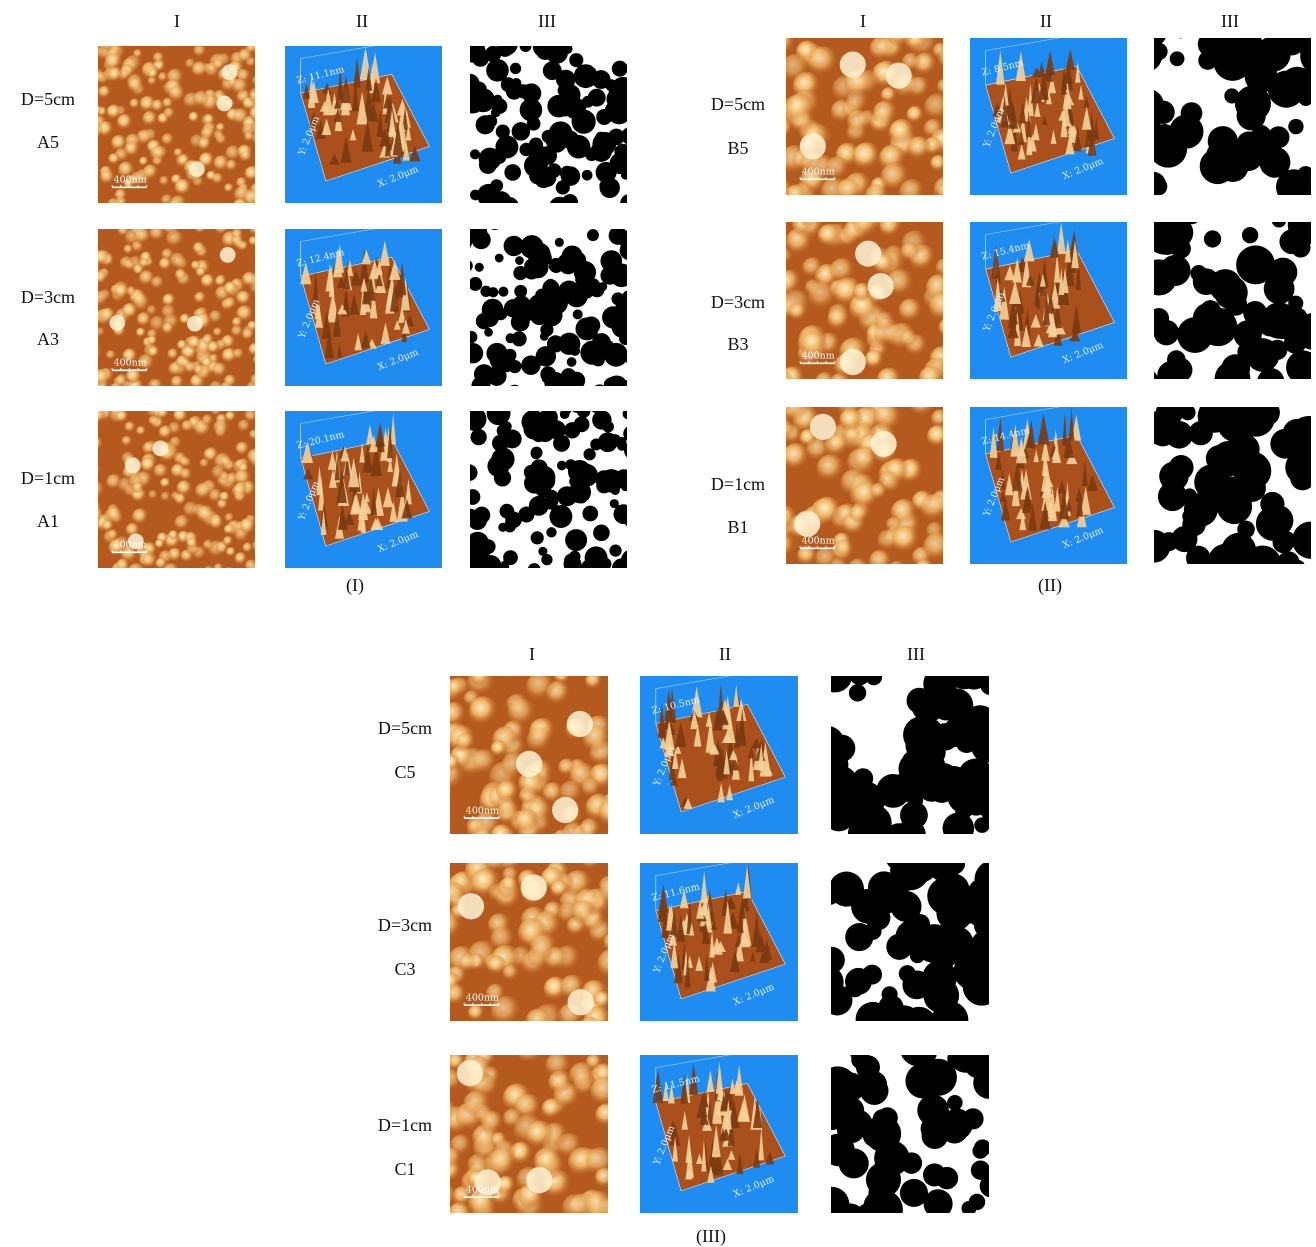  Describe the element at coordinates (48, 521) in the screenshot. I see `sample-label: A1` at that location.